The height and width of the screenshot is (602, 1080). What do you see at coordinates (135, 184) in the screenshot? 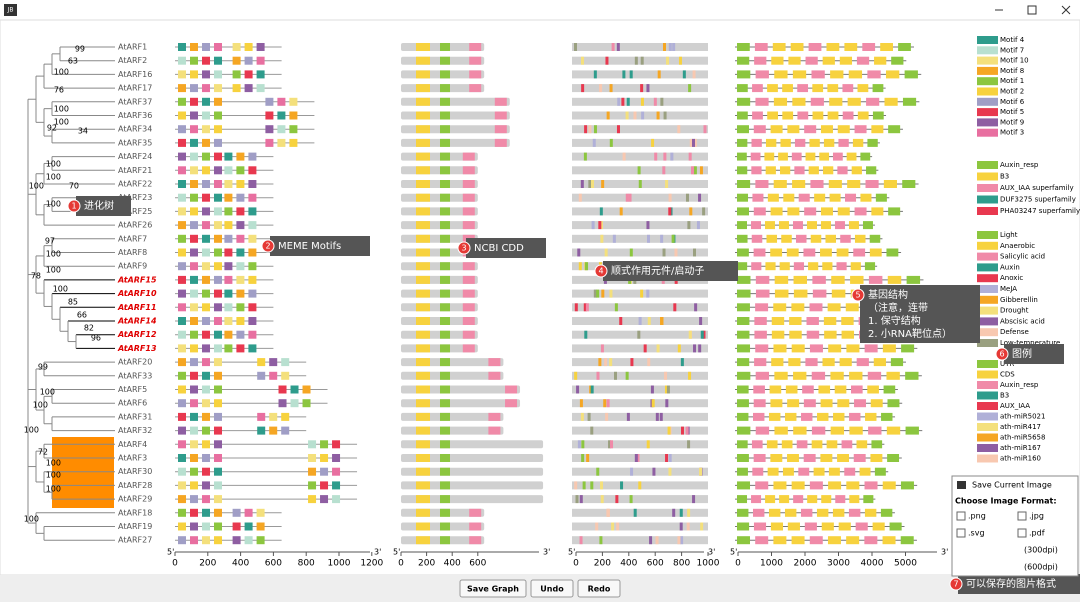
I see `gene-label: AtARF22` at bounding box center [135, 184].